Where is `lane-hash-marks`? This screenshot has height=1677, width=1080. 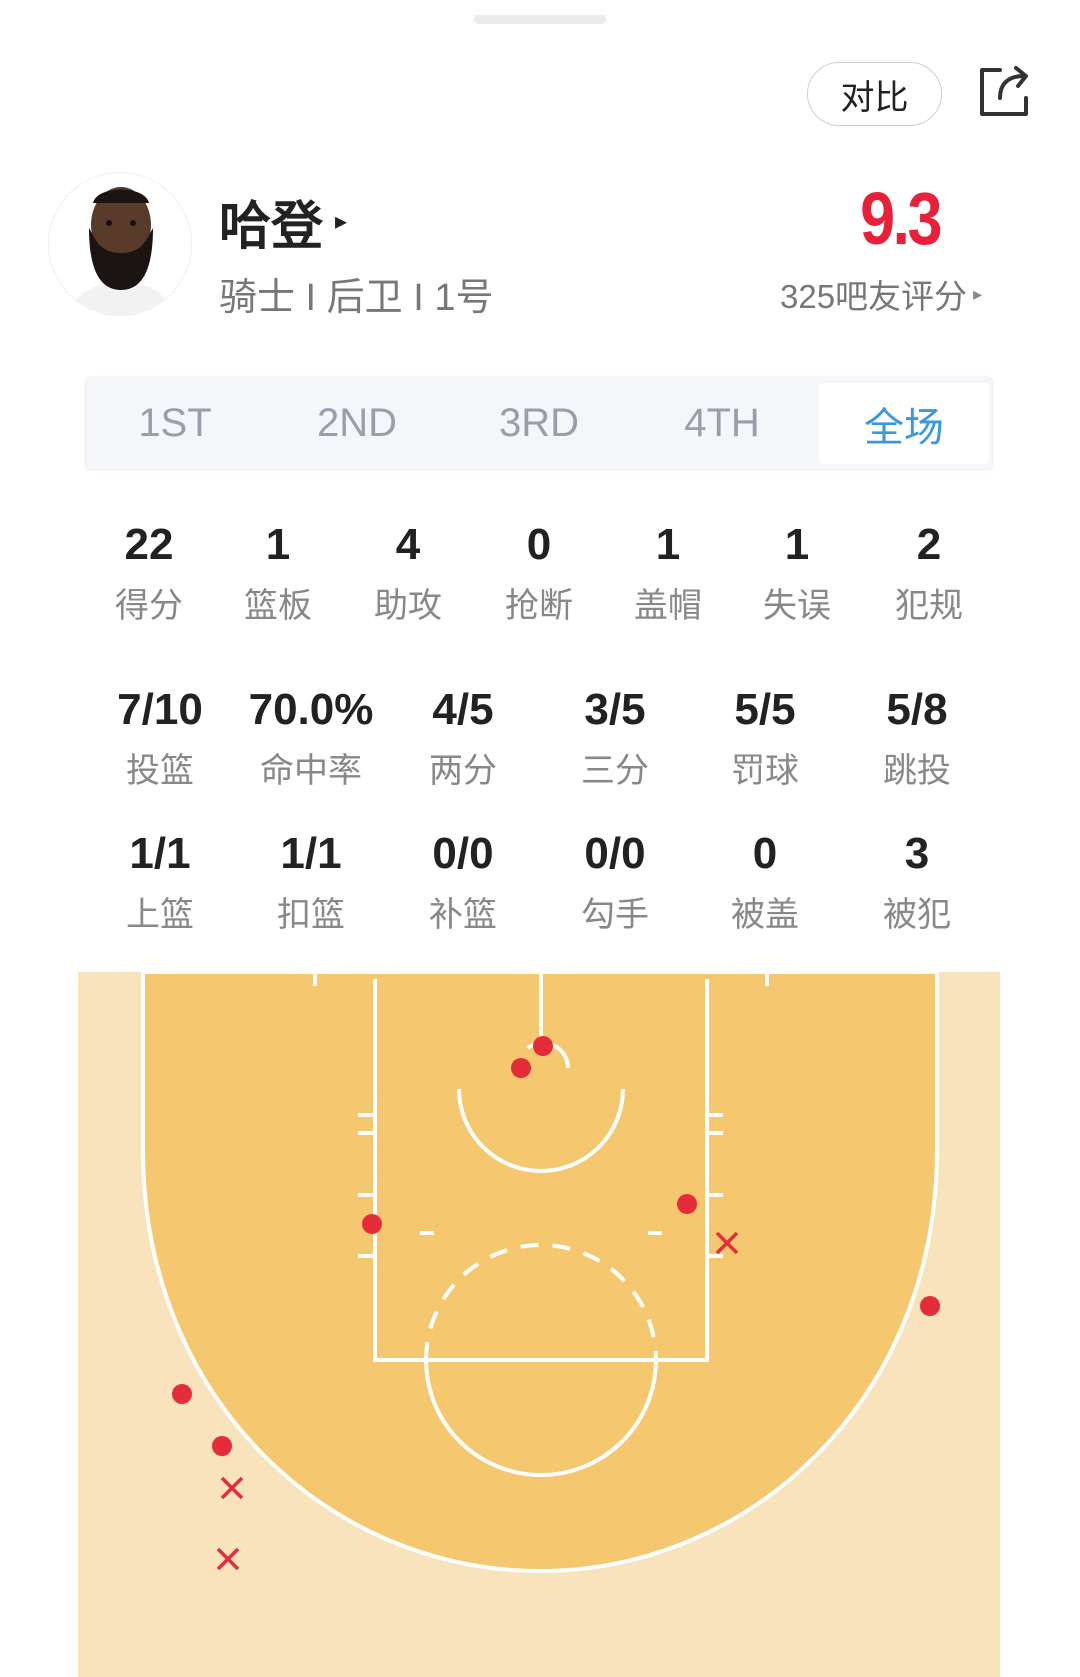
lane-hash-marks is located at coordinates (540, 1185).